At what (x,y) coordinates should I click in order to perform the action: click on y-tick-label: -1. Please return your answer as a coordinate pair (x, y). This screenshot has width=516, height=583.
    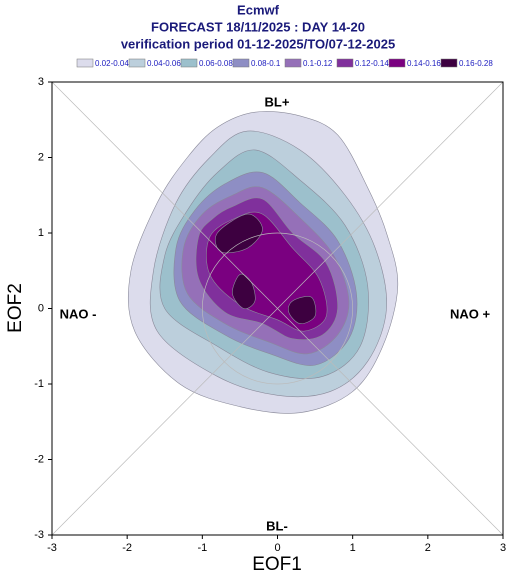
    Looking at the image, I should click on (39, 384).